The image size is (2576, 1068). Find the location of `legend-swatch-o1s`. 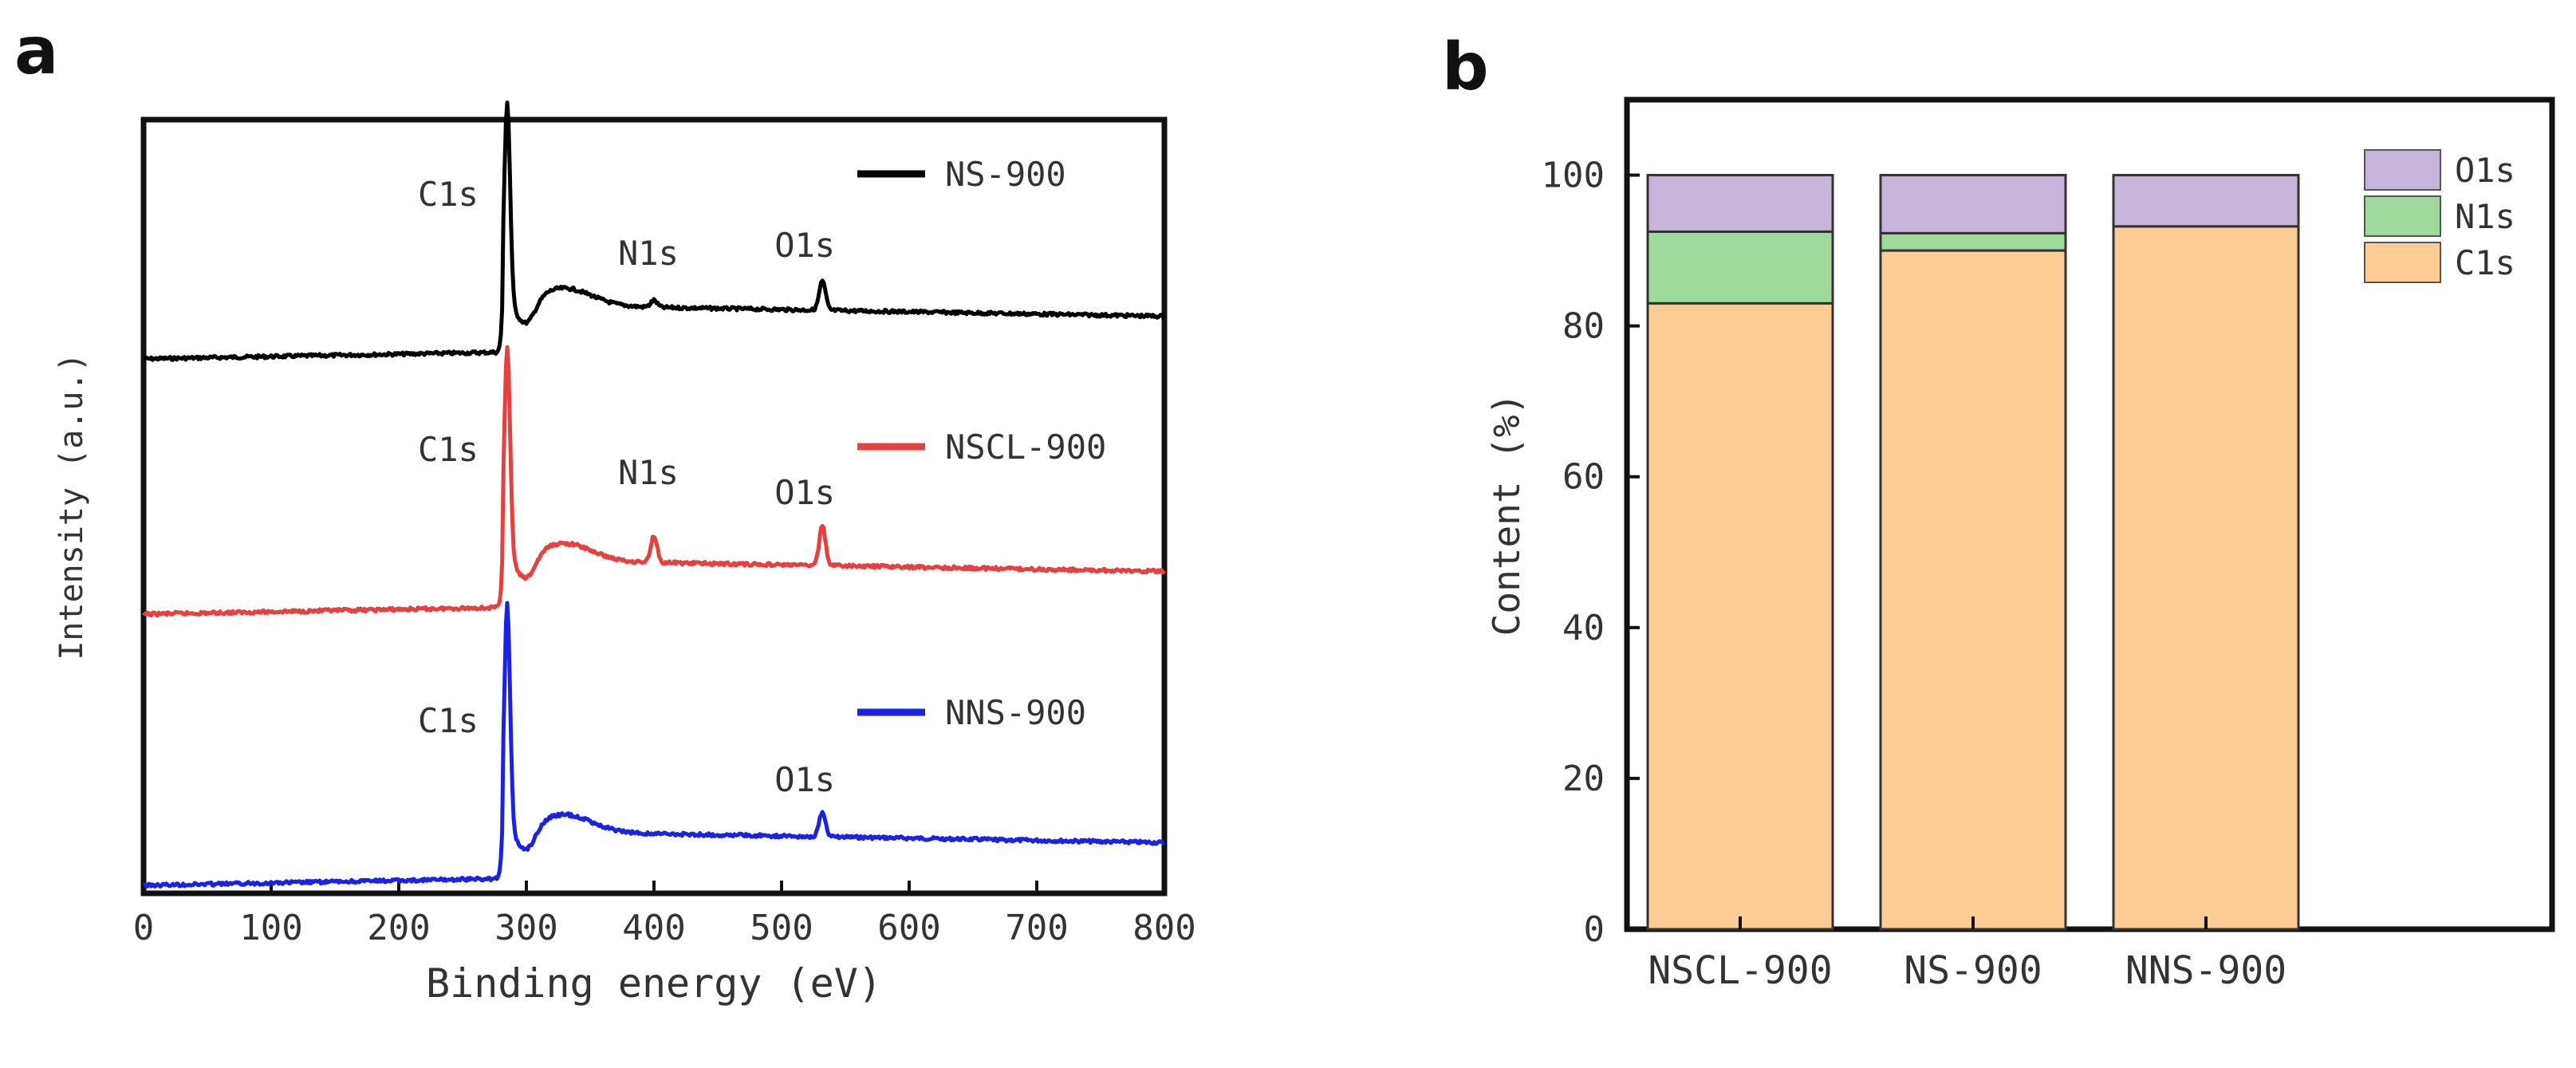

legend-swatch-o1s is located at coordinates (2402, 170).